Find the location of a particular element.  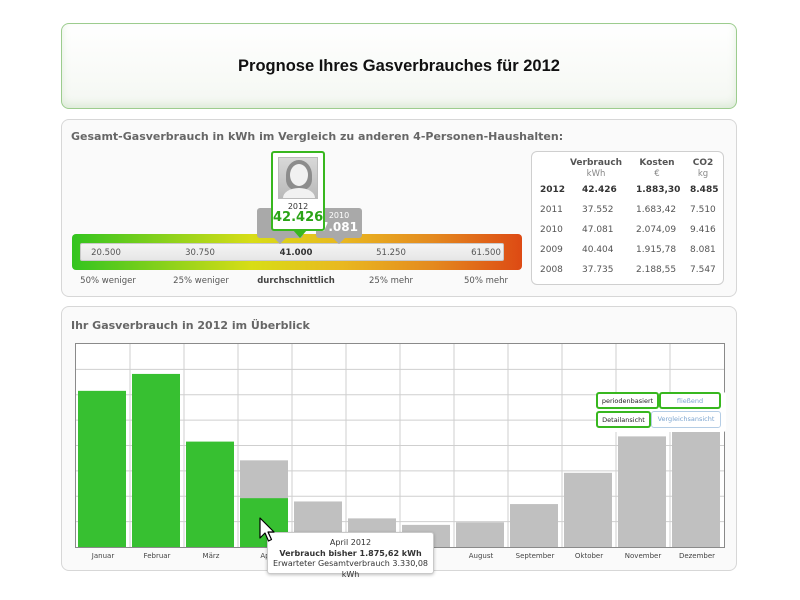

scale-label-4: 25% mehr is located at coordinates (391, 281).